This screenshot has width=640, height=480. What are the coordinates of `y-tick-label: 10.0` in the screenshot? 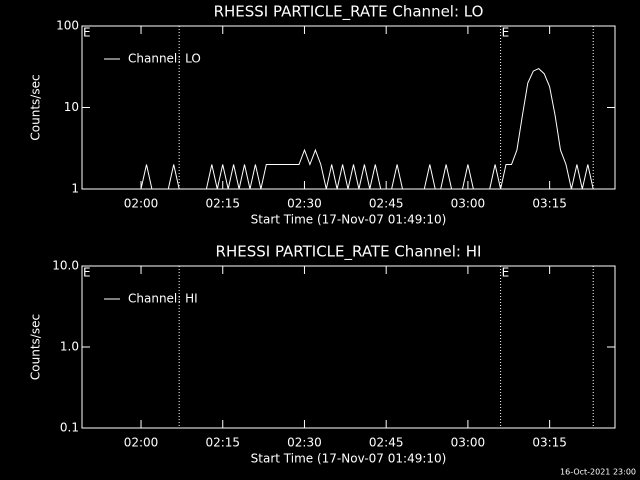 It's located at (65, 266).